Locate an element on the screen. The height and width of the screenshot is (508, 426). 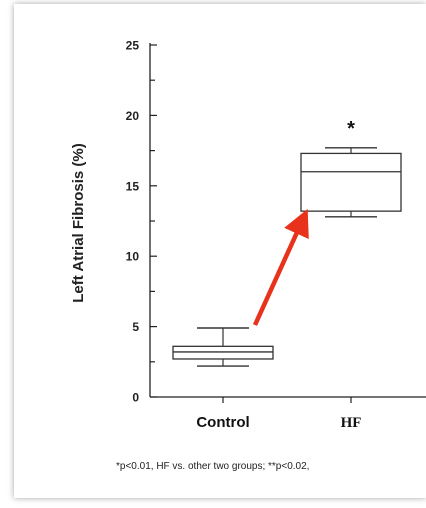
significance-marker: * is located at coordinates (351, 129).